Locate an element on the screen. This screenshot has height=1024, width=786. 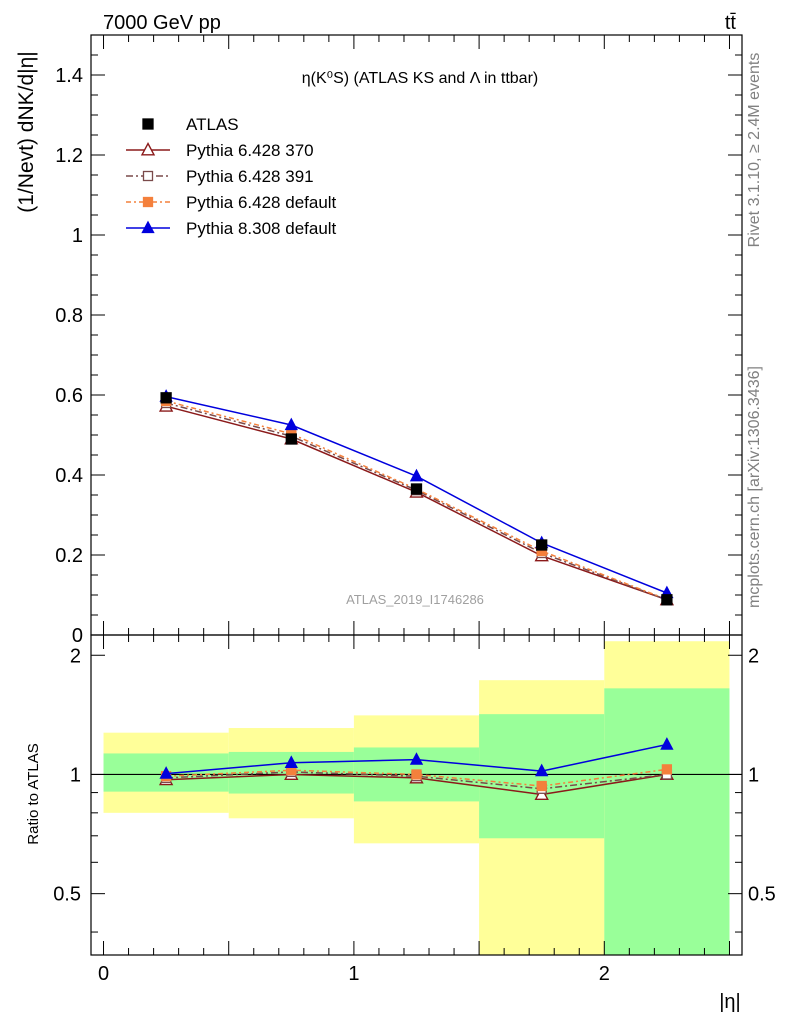
main-y-label: (1/Nevt) dNK/d|η| is located at coordinates (26, 131).